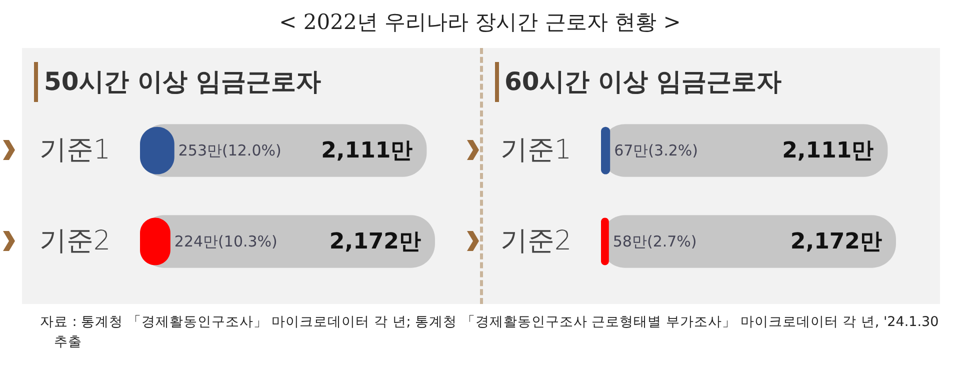  What do you see at coordinates (226, 241) in the screenshot?
I see `data-label: 224만(10.3%)` at bounding box center [226, 241].